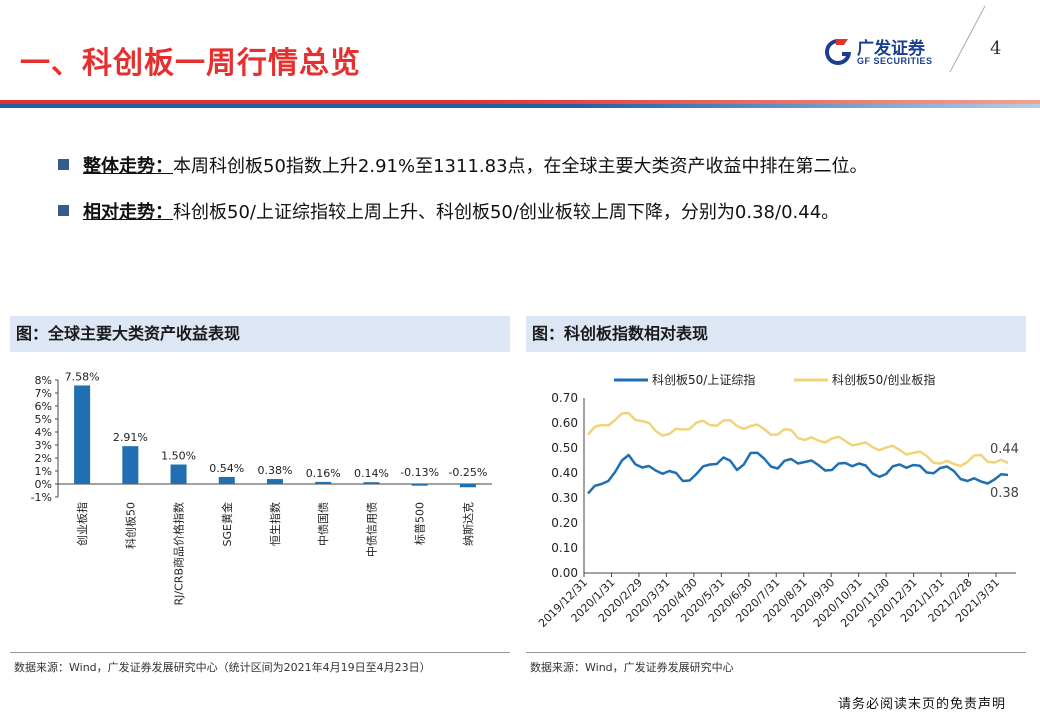  Describe the element at coordinates (922, 704) in the screenshot. I see `disclaimer-text: 请务必阅读末页的免责声明` at that location.